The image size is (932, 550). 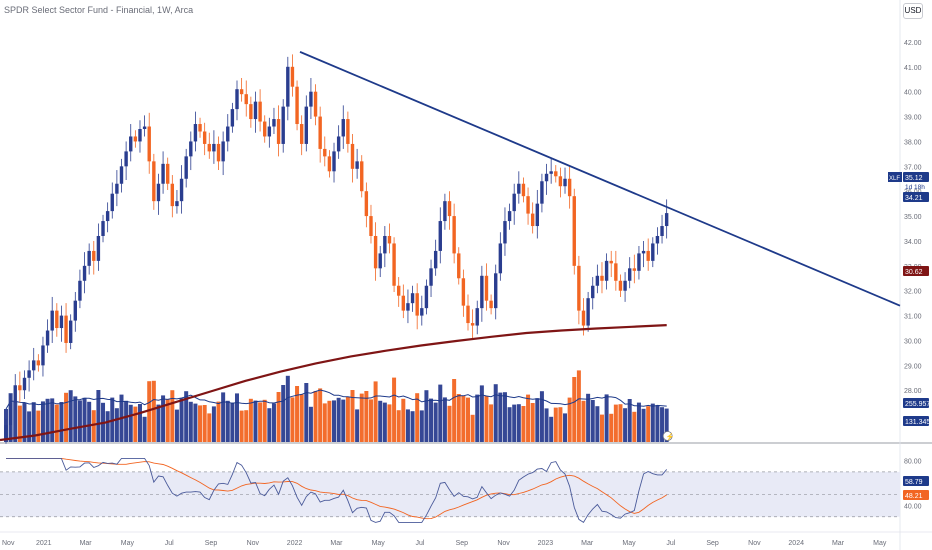 I want to click on volume-ma-label-bg, so click(x=916, y=403).